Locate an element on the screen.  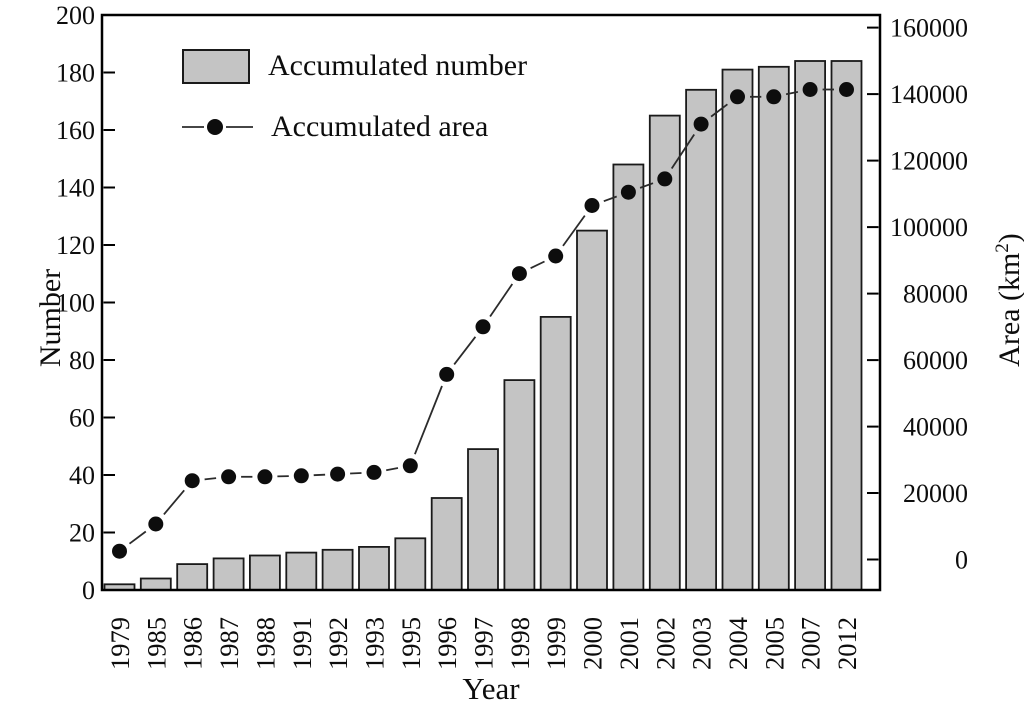
x-tick-label: 1999 is located at coordinates (556, 643).